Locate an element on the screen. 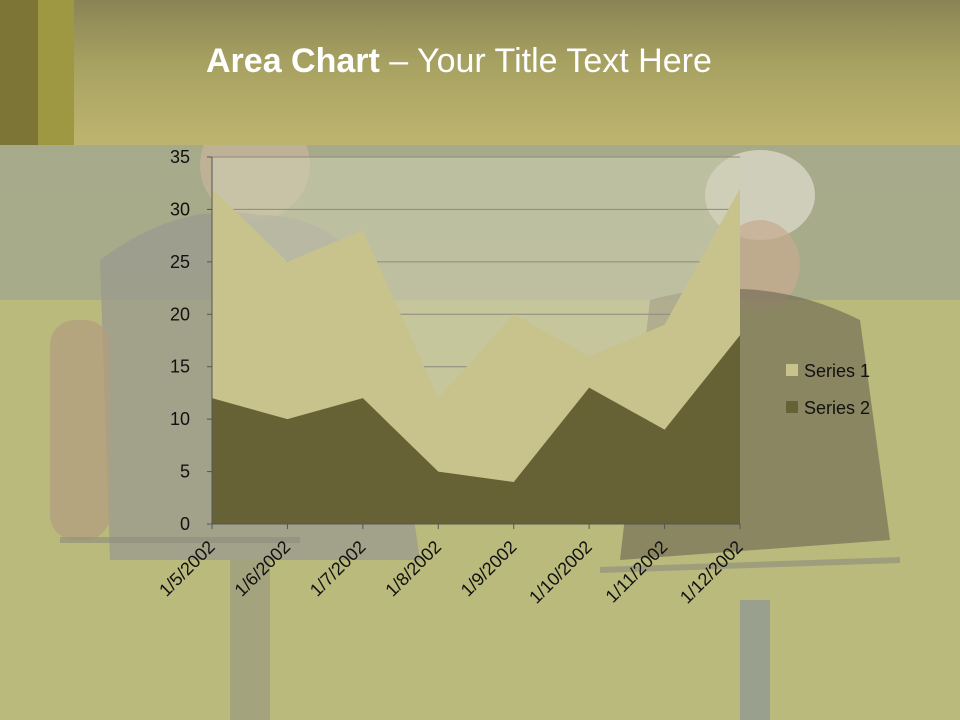 The width and height of the screenshot is (960, 720). y-tick-label: 0 is located at coordinates (185, 524).